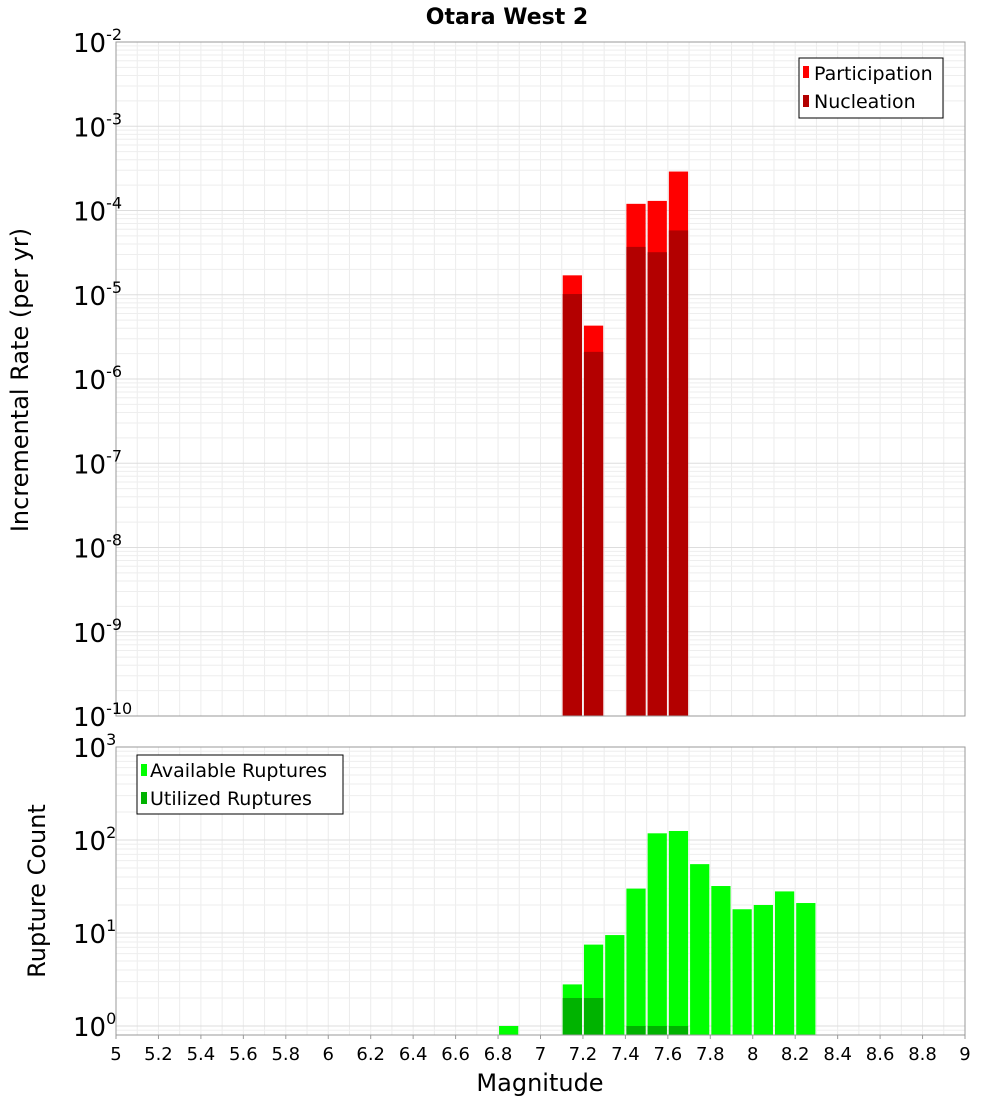 The width and height of the screenshot is (1000, 1100). Describe the element at coordinates (102, 716) in the screenshot. I see `y-tick-label: 10⁻¹⁰` at that location.